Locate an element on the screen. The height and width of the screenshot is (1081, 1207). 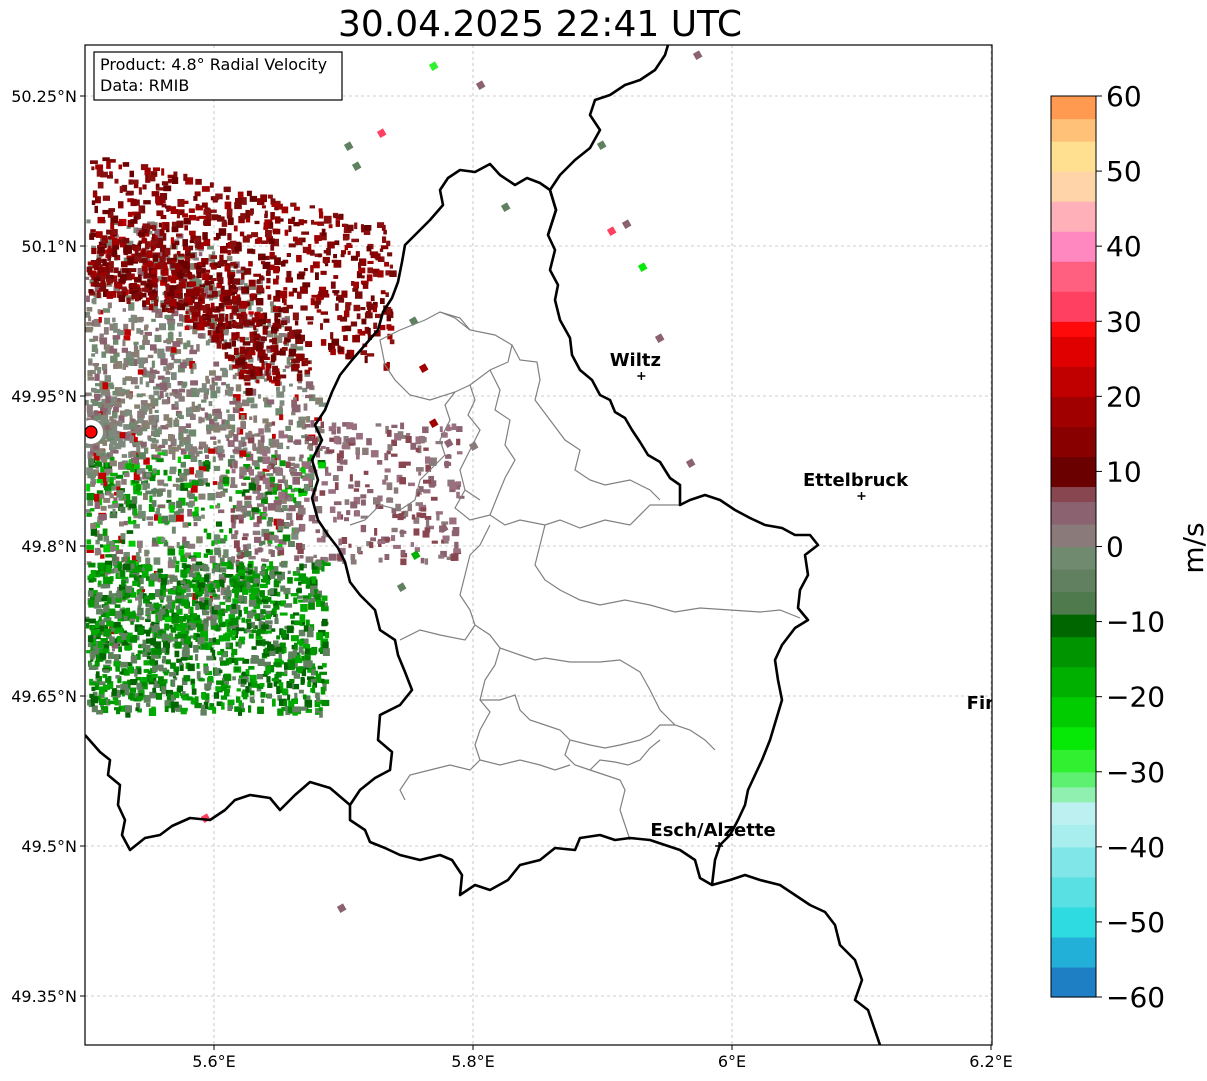
x-tick-label: 5.8°E is located at coordinates (473, 1061).